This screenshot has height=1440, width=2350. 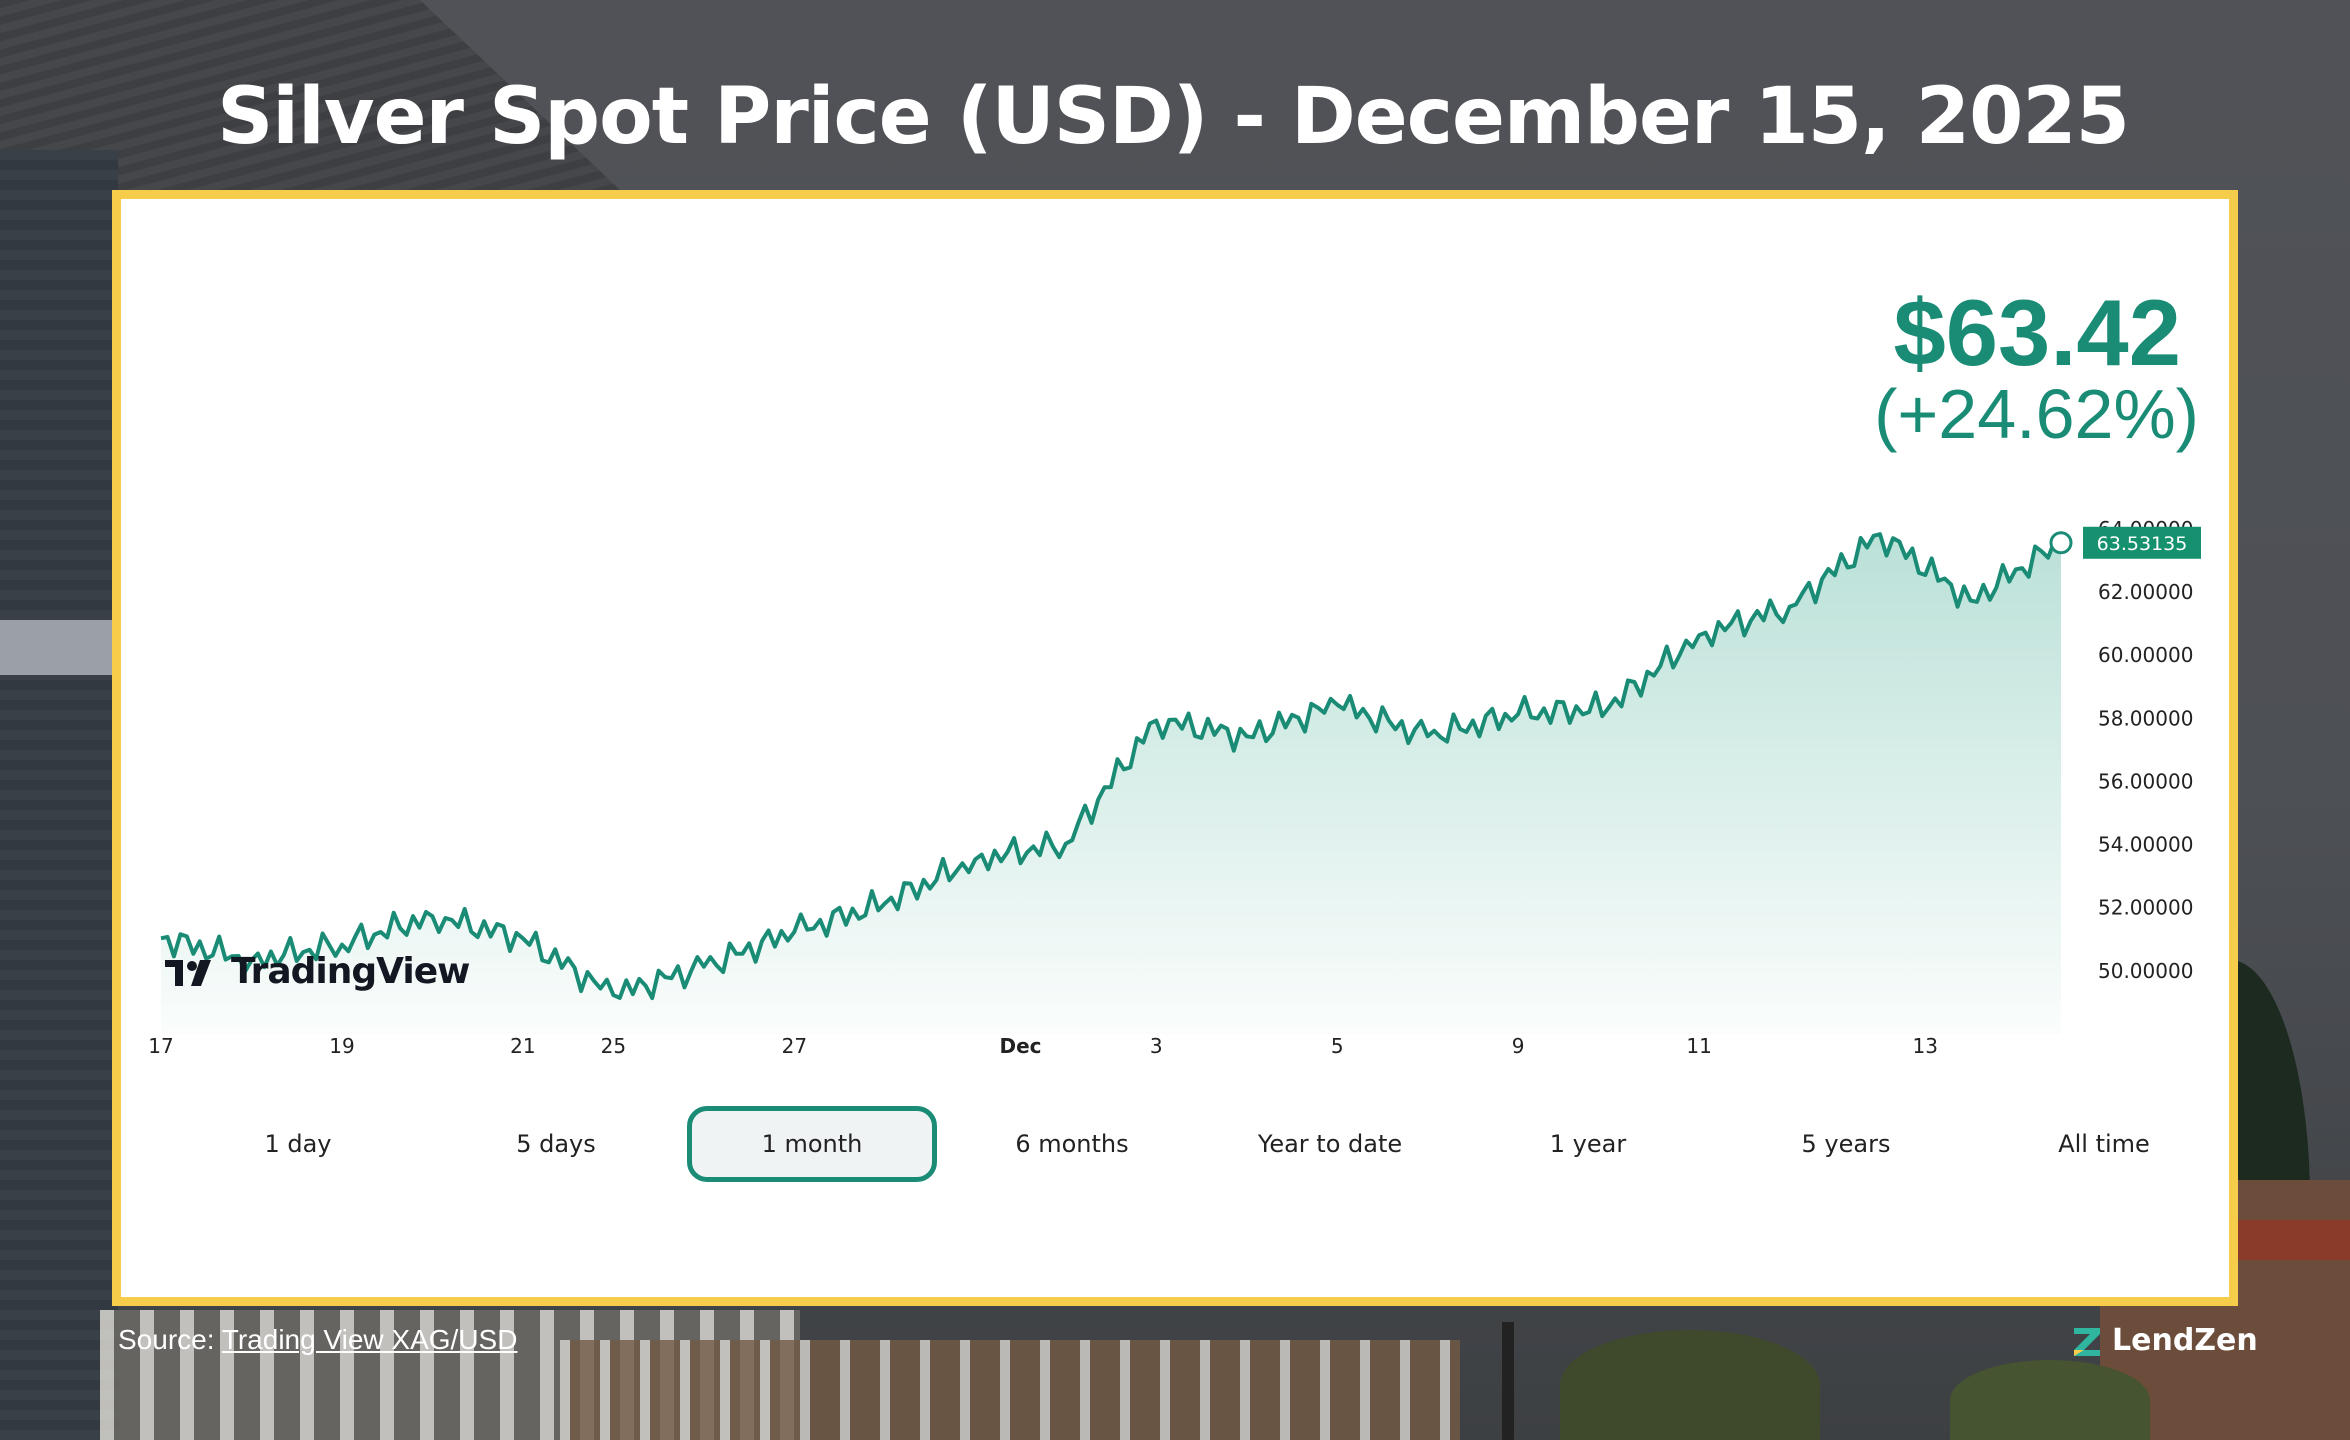 I want to click on last-price-marker, so click(x=2061, y=543).